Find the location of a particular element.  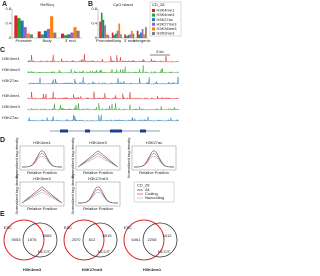

legend-label: H3K27me3 is located at coordinates (167, 23).